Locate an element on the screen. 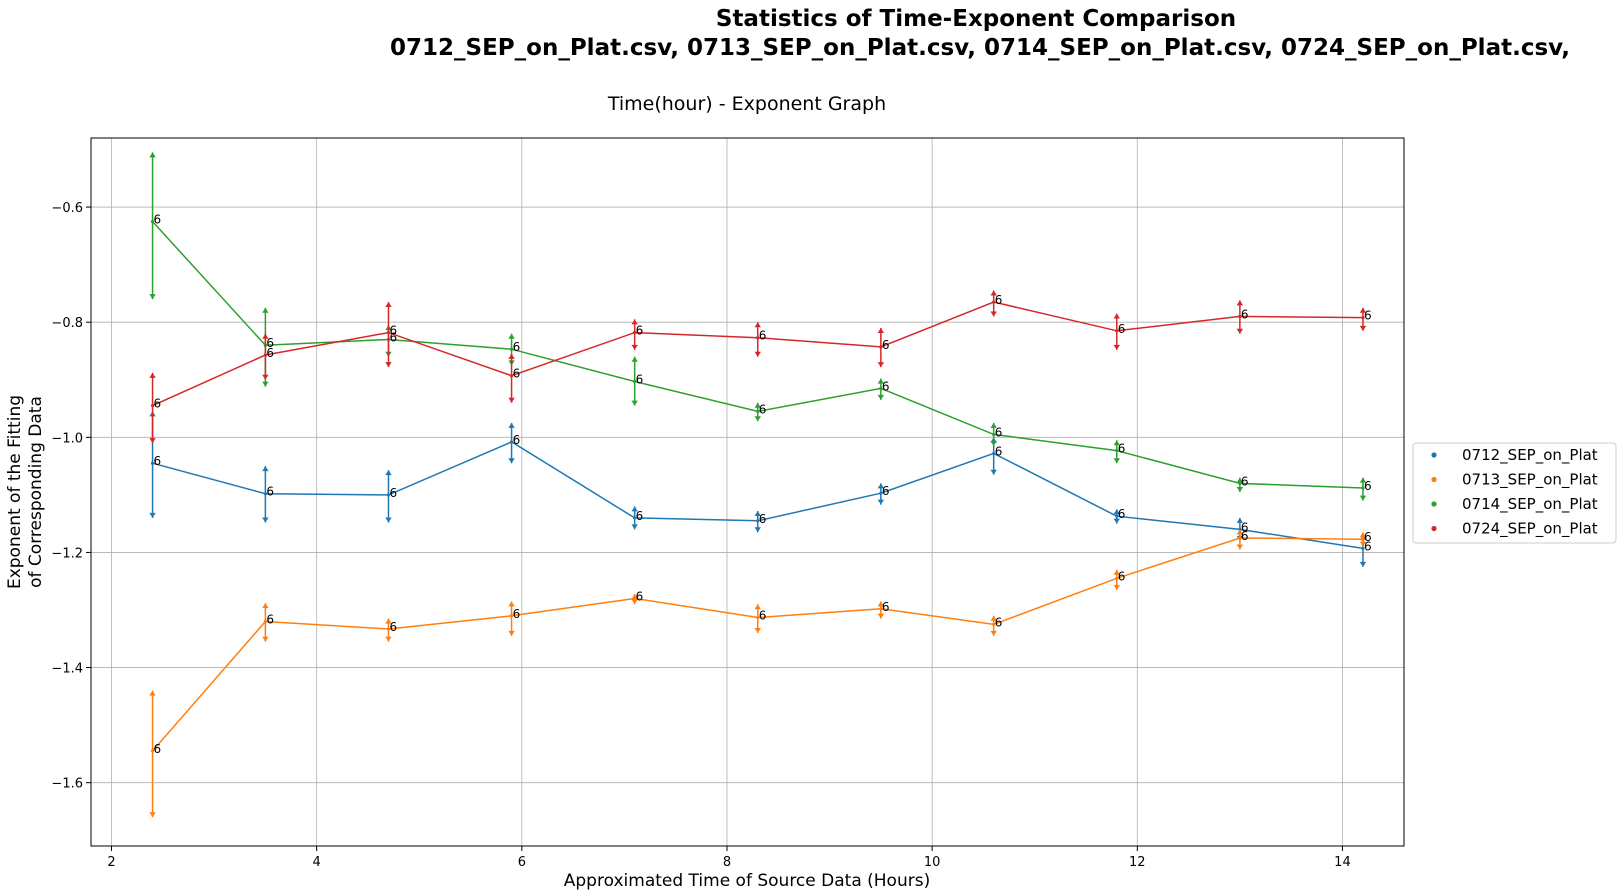  legend-box is located at coordinates (1514, 493).